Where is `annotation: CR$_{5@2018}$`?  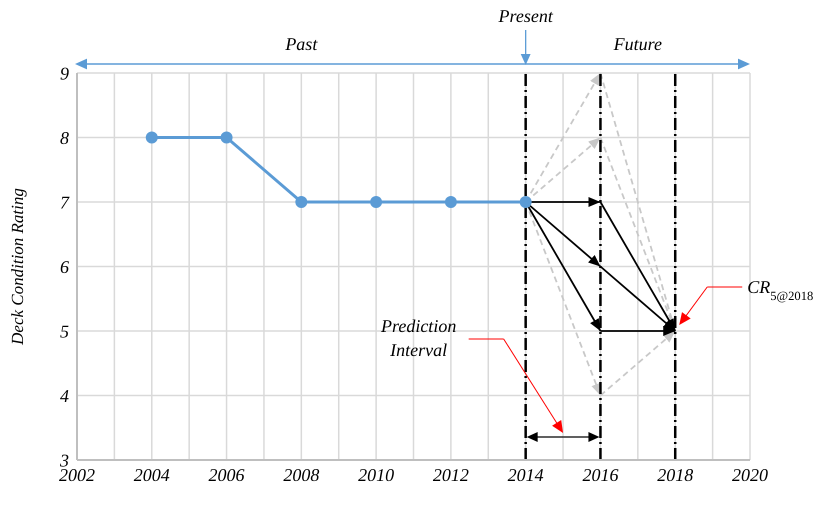
annotation: CR$_{5@2018}$ is located at coordinates (780, 290).